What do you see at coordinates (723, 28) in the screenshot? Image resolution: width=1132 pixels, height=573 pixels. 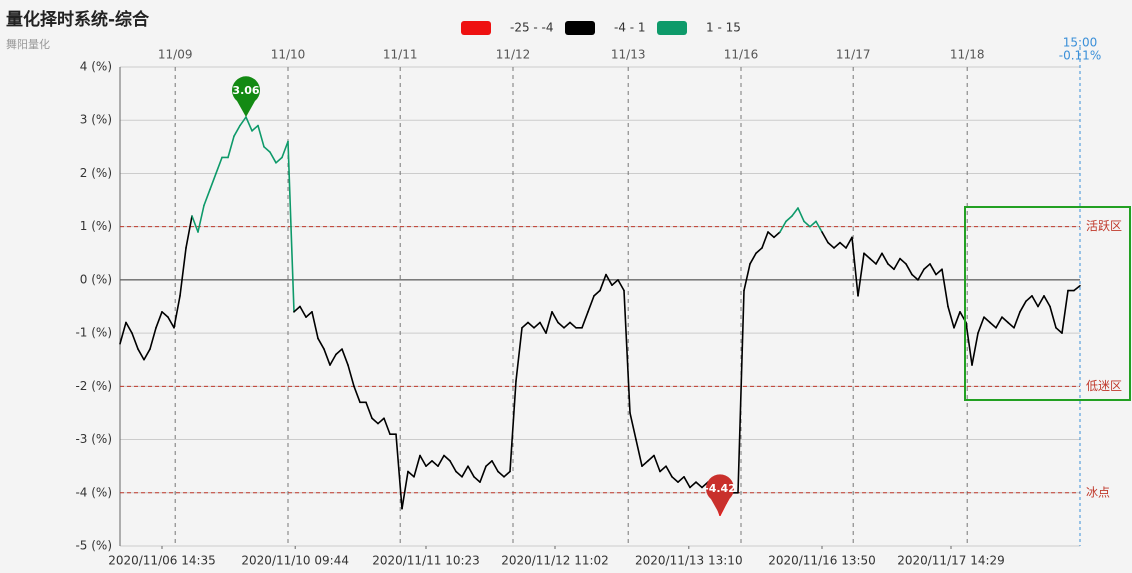 I see `legend-label: 1 - 15` at bounding box center [723, 28].